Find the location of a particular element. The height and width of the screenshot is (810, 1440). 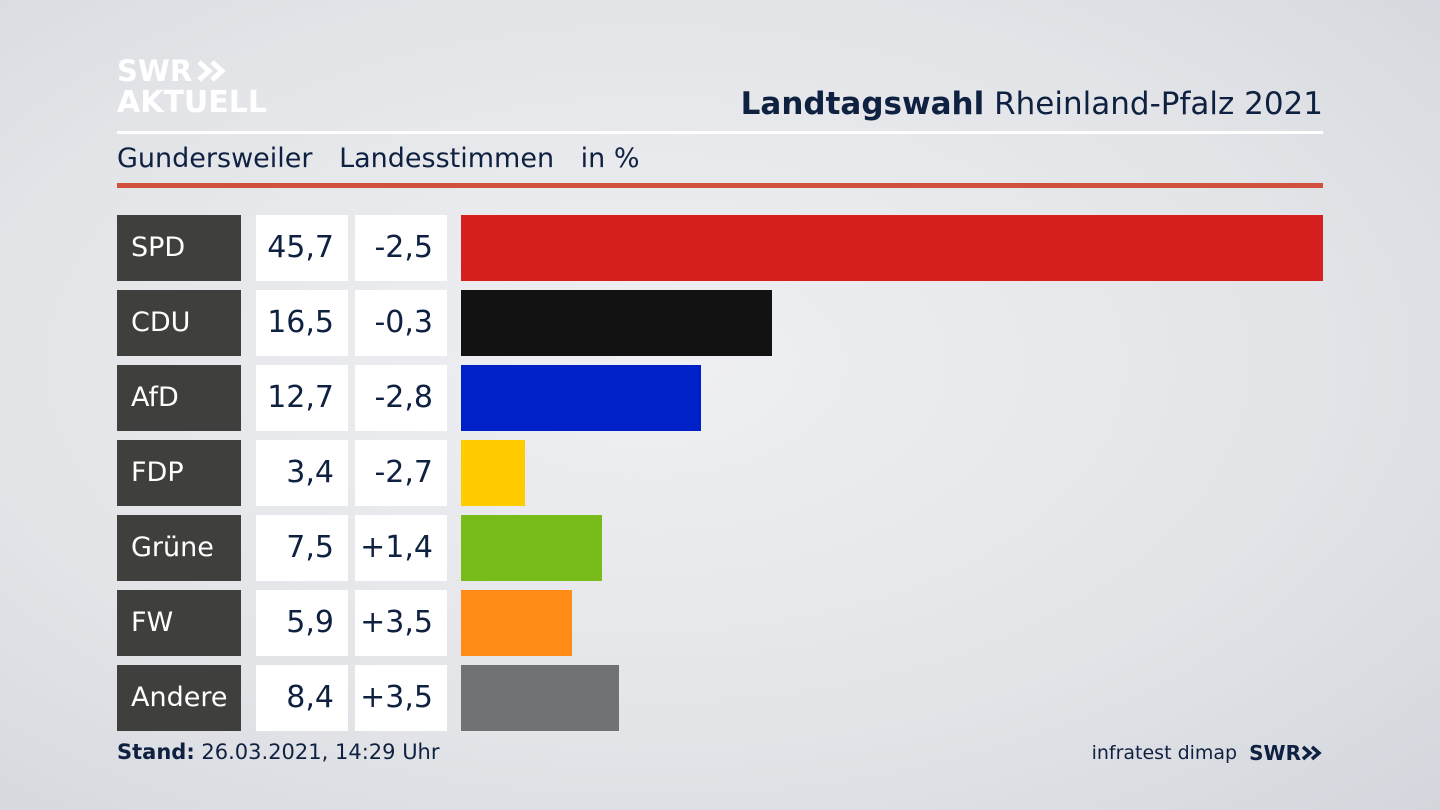

title-bold: Landtagswahl is located at coordinates (862, 104).